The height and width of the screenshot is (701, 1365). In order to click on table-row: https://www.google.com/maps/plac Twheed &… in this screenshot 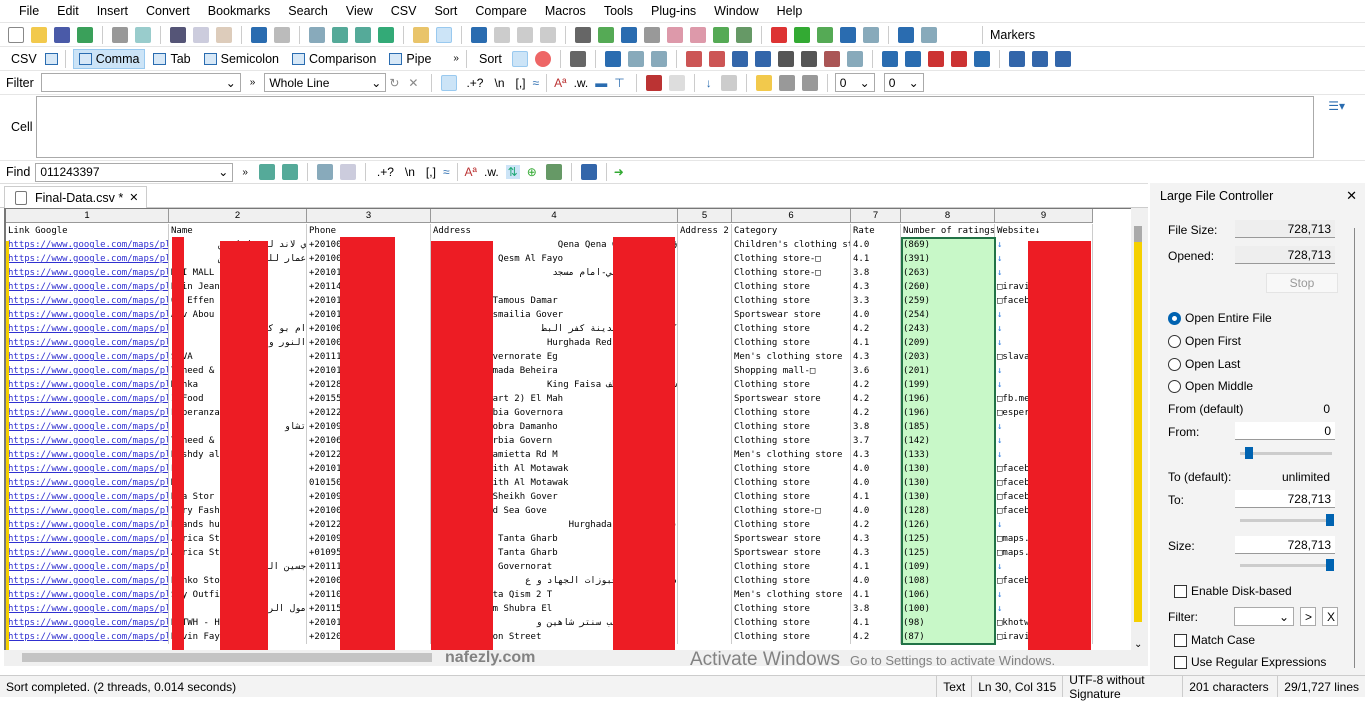, I will do `click(549, 441)`.